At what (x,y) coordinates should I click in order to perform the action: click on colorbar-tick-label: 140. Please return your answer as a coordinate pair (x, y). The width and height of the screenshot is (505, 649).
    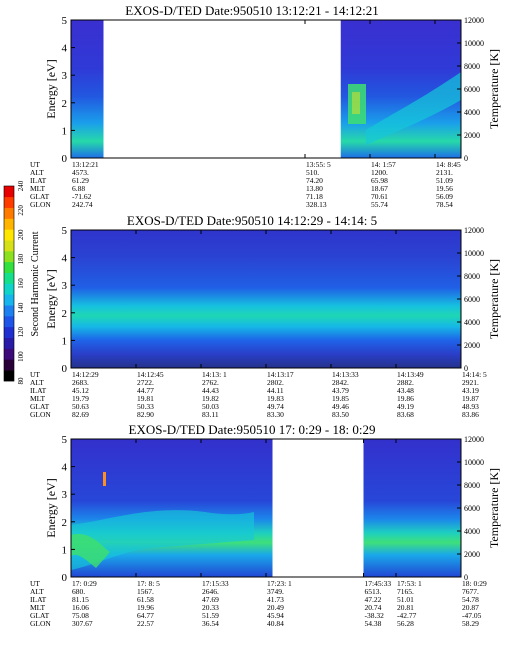
    Looking at the image, I should click on (21, 307).